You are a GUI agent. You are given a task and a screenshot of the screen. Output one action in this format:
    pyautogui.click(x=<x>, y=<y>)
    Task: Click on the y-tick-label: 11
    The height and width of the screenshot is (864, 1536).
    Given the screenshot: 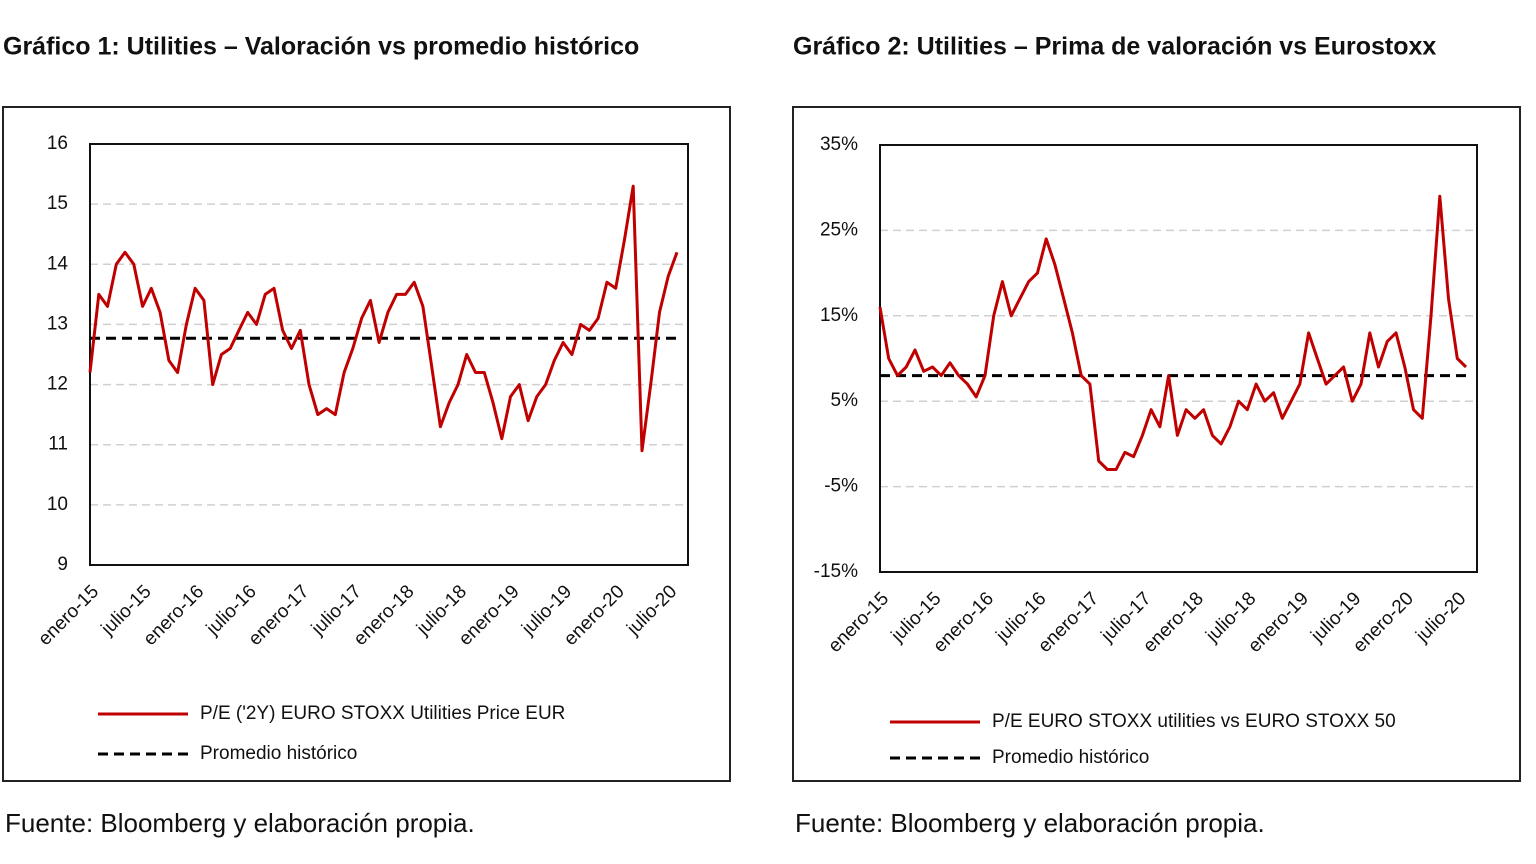 What is the action you would take?
    pyautogui.click(x=58, y=444)
    